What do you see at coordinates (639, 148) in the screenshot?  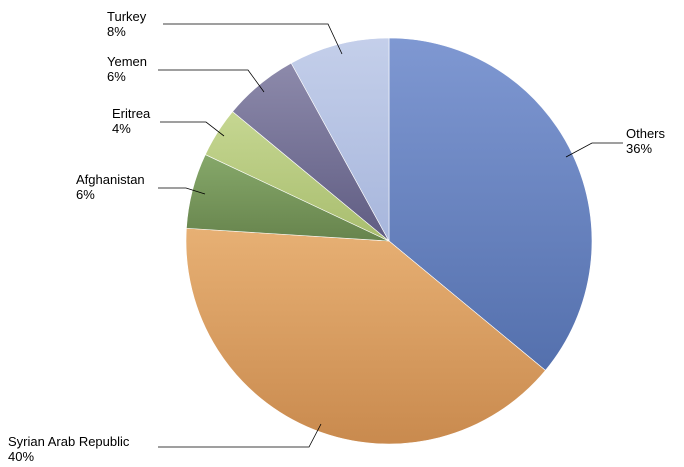 I see `slice-percent-others: 36%` at bounding box center [639, 148].